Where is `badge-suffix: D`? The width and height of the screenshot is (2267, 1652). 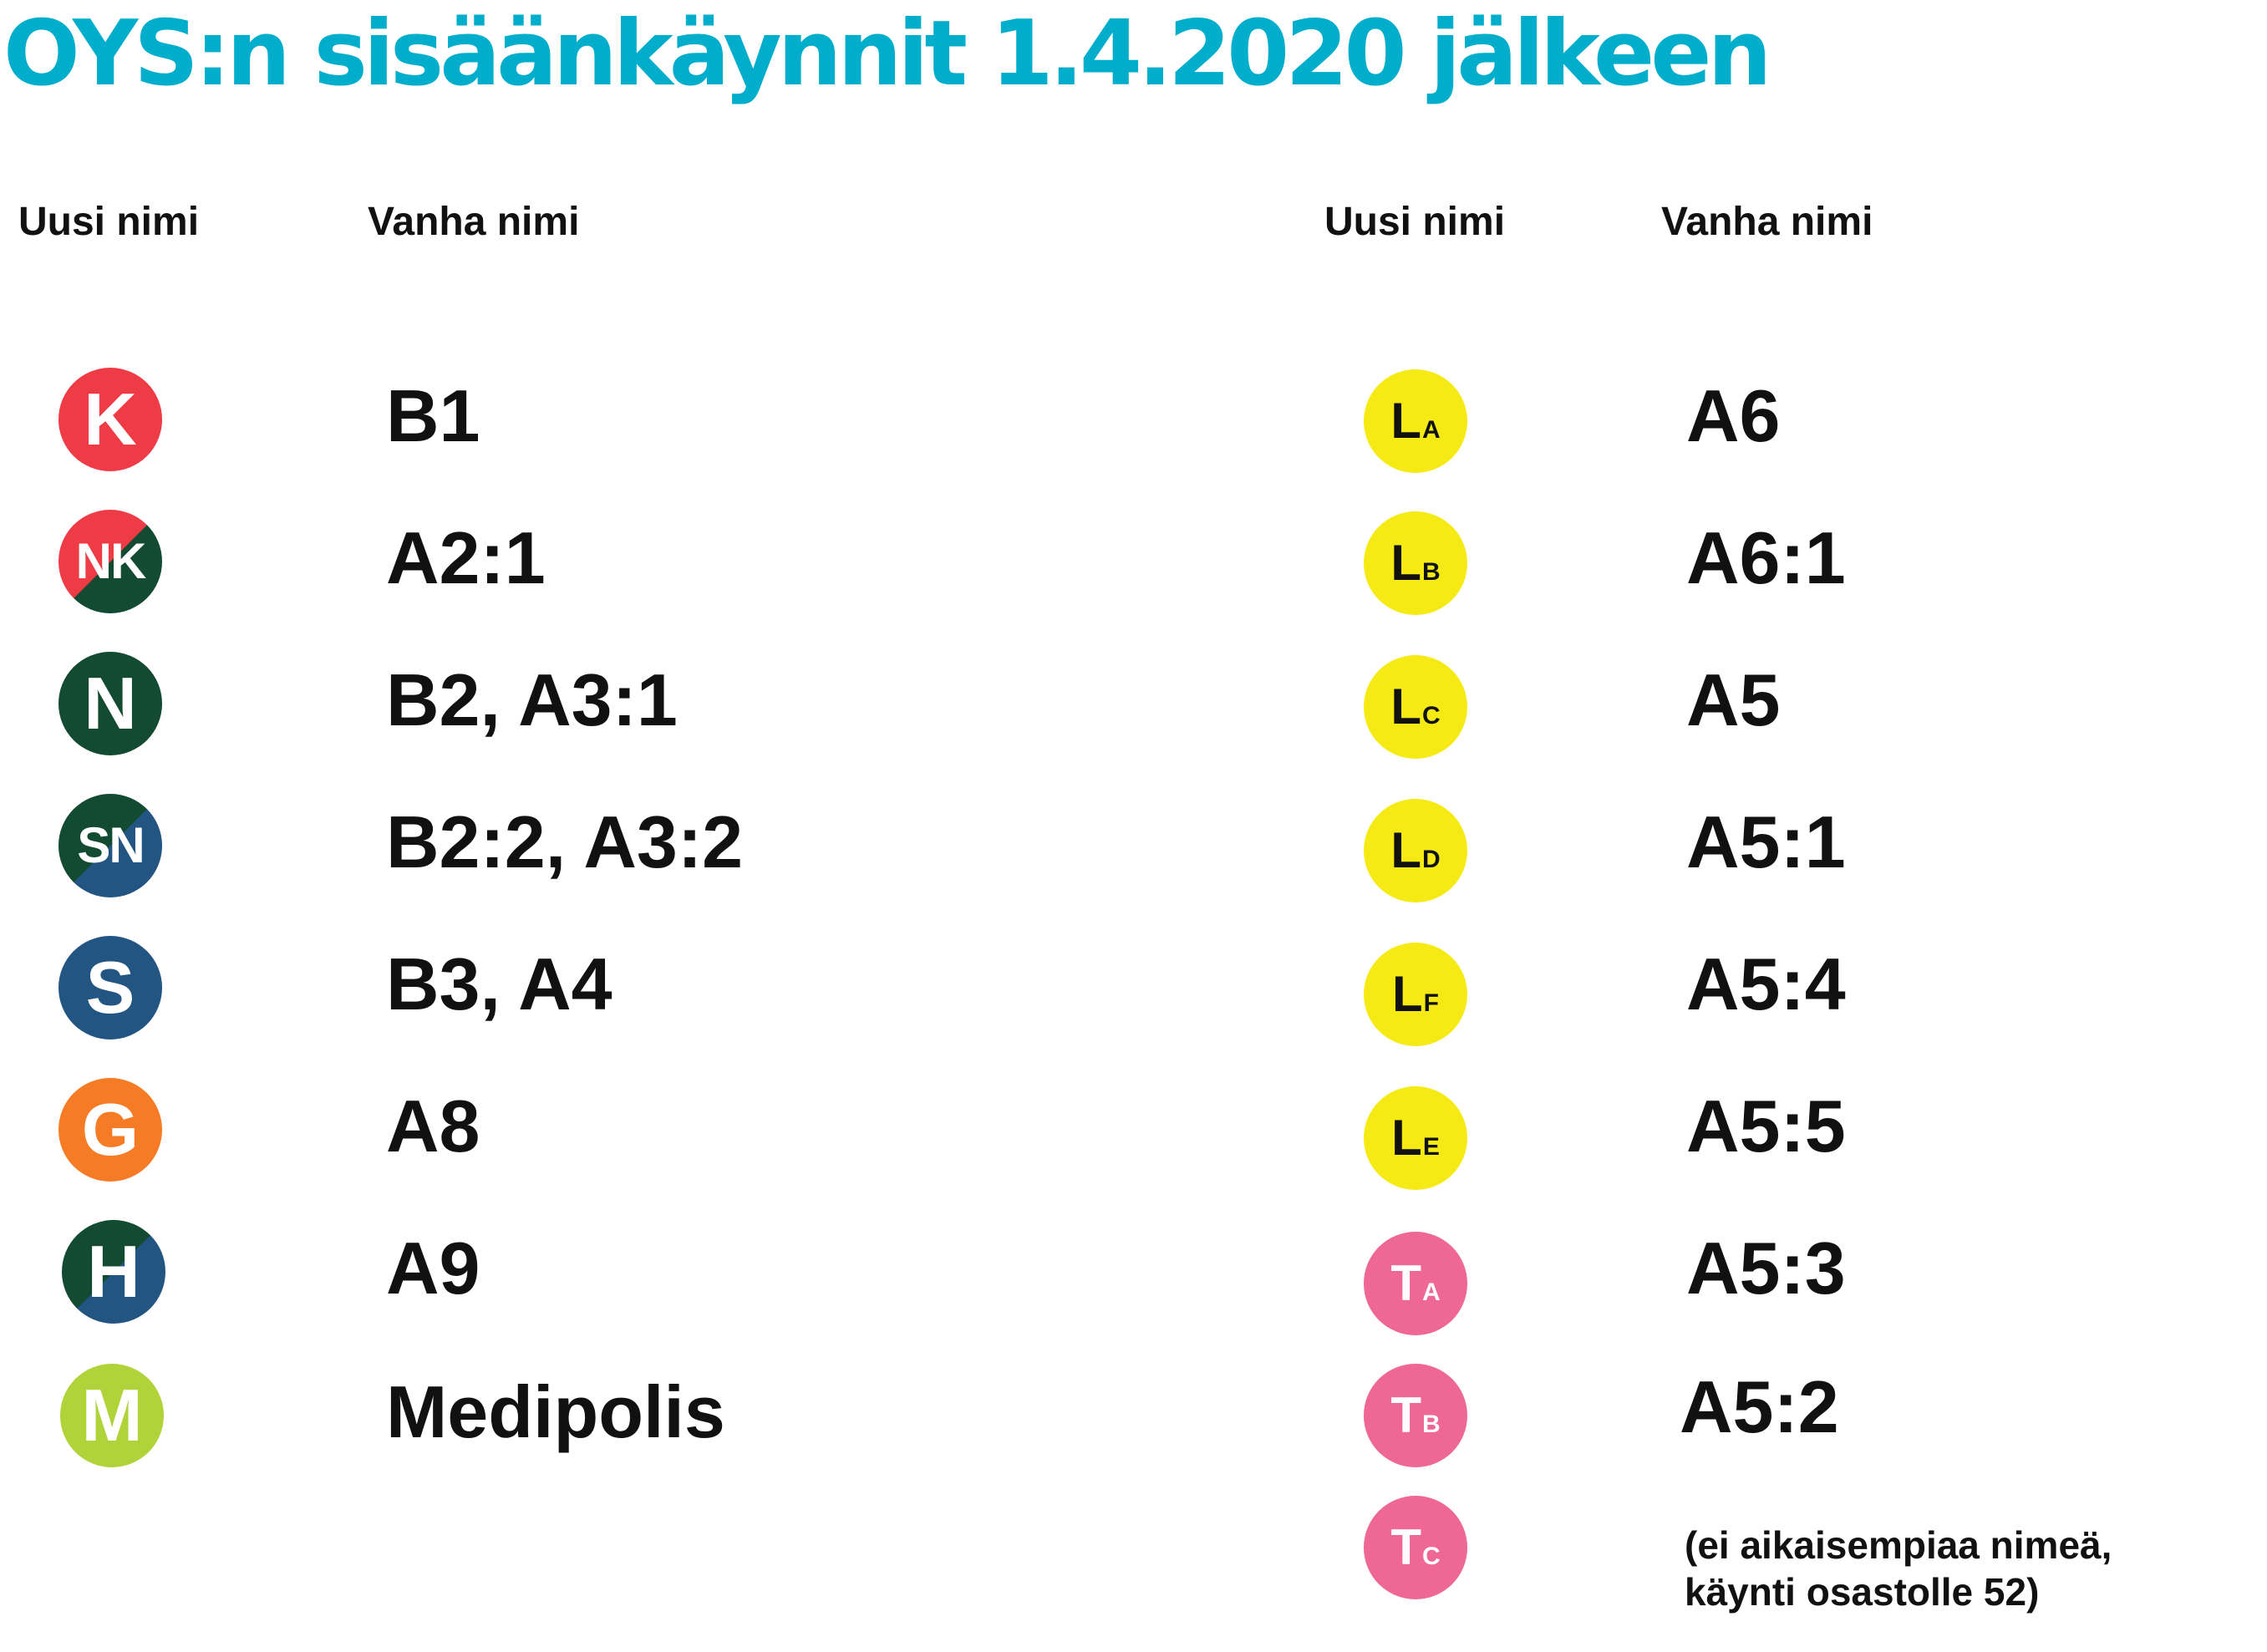 badge-suffix: D is located at coordinates (1431, 860).